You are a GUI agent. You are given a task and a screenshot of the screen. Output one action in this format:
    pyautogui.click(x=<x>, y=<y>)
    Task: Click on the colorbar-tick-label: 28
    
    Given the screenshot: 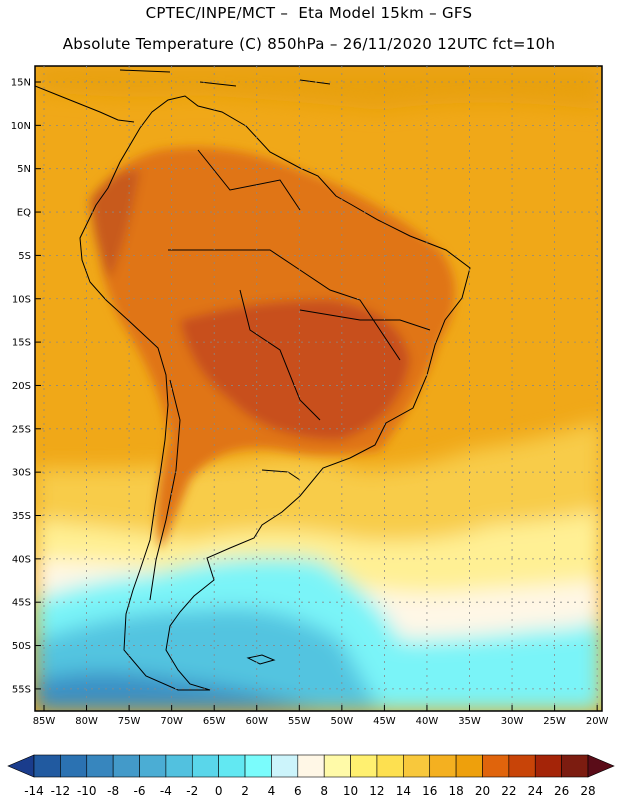 What is the action you would take?
    pyautogui.click(x=587, y=791)
    